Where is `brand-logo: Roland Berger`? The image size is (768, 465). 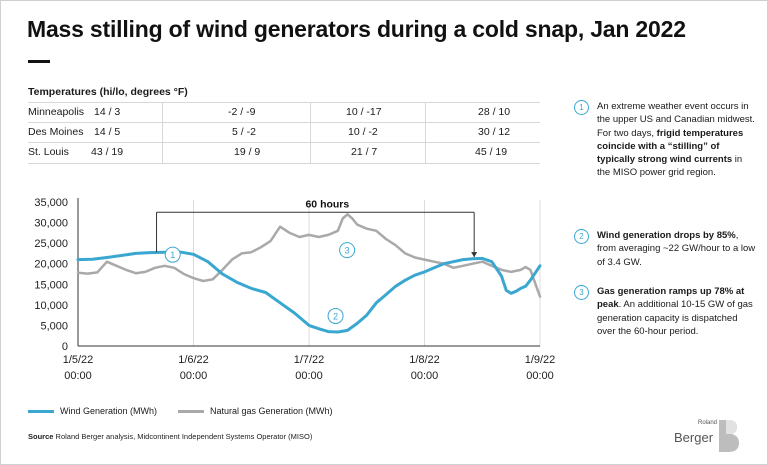
brand-logo: Roland Berger is located at coordinates (709, 437).